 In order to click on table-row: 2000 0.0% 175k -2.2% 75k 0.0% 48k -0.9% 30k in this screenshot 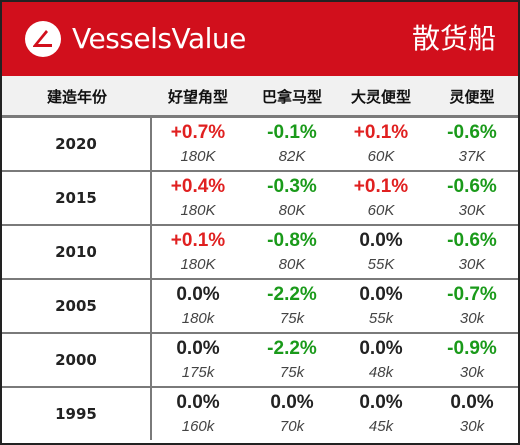, I will do `click(260, 361)`.